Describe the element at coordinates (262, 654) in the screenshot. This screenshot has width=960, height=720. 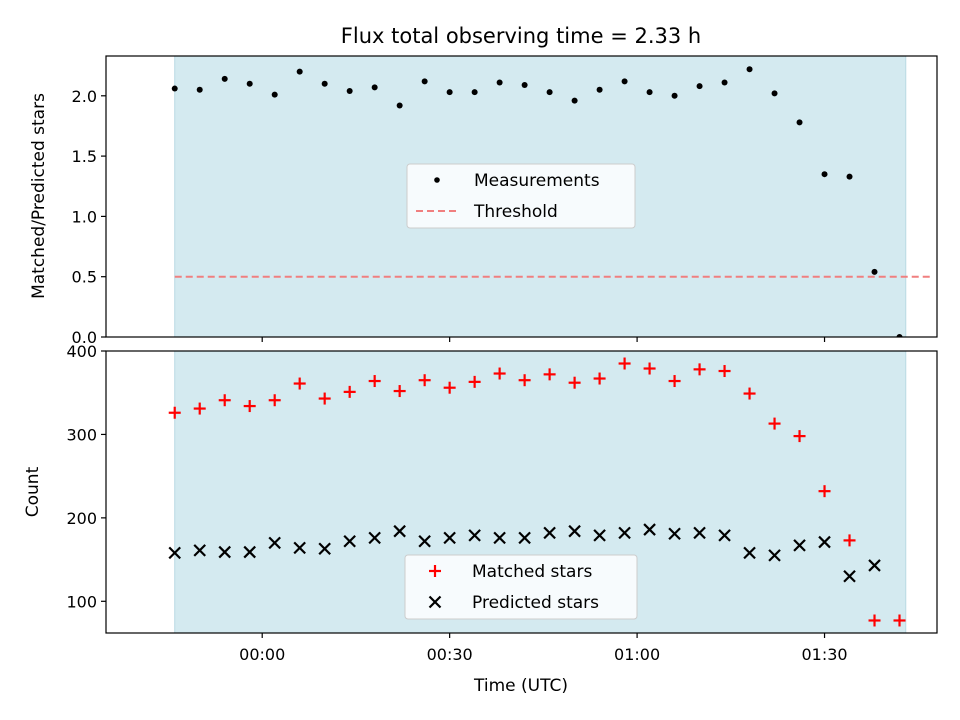
I see `x-tick-label: 00:00` at that location.